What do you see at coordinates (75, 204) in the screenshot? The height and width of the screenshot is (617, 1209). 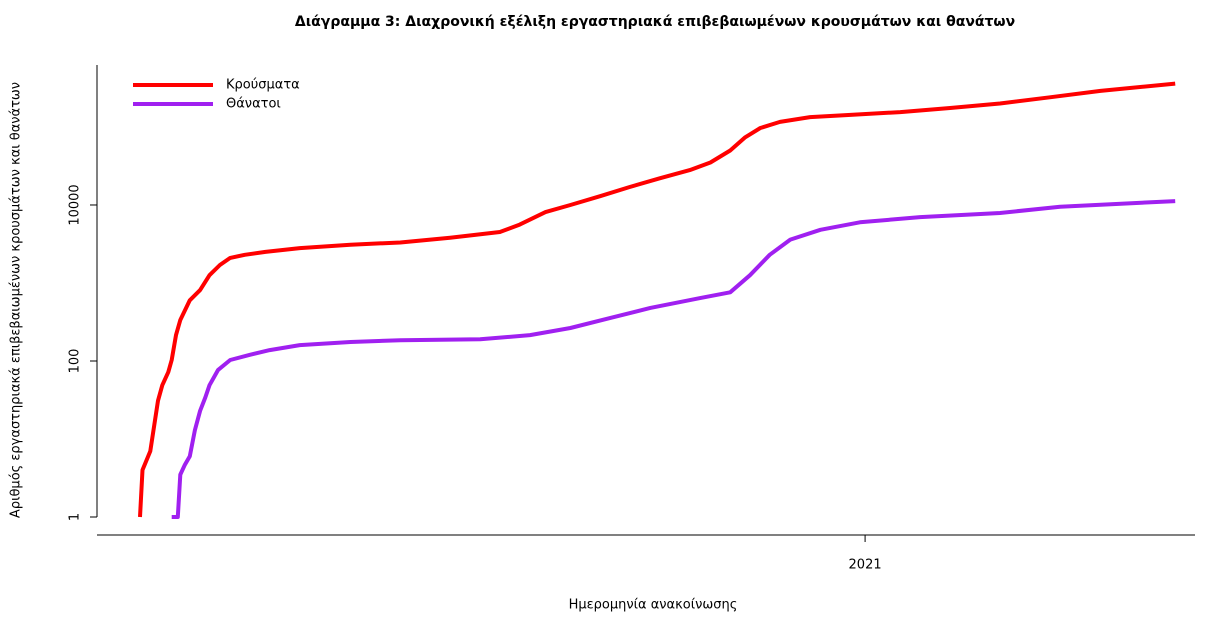 I see `y-tick-label: 10000` at bounding box center [75, 204].